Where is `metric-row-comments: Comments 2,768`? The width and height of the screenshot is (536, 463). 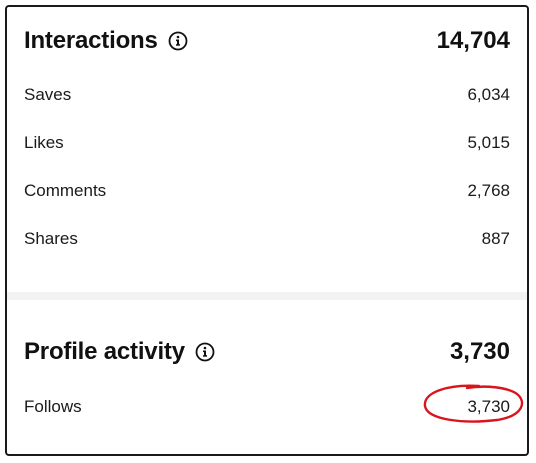
metric-row-comments: Comments 2,768 is located at coordinates (267, 191).